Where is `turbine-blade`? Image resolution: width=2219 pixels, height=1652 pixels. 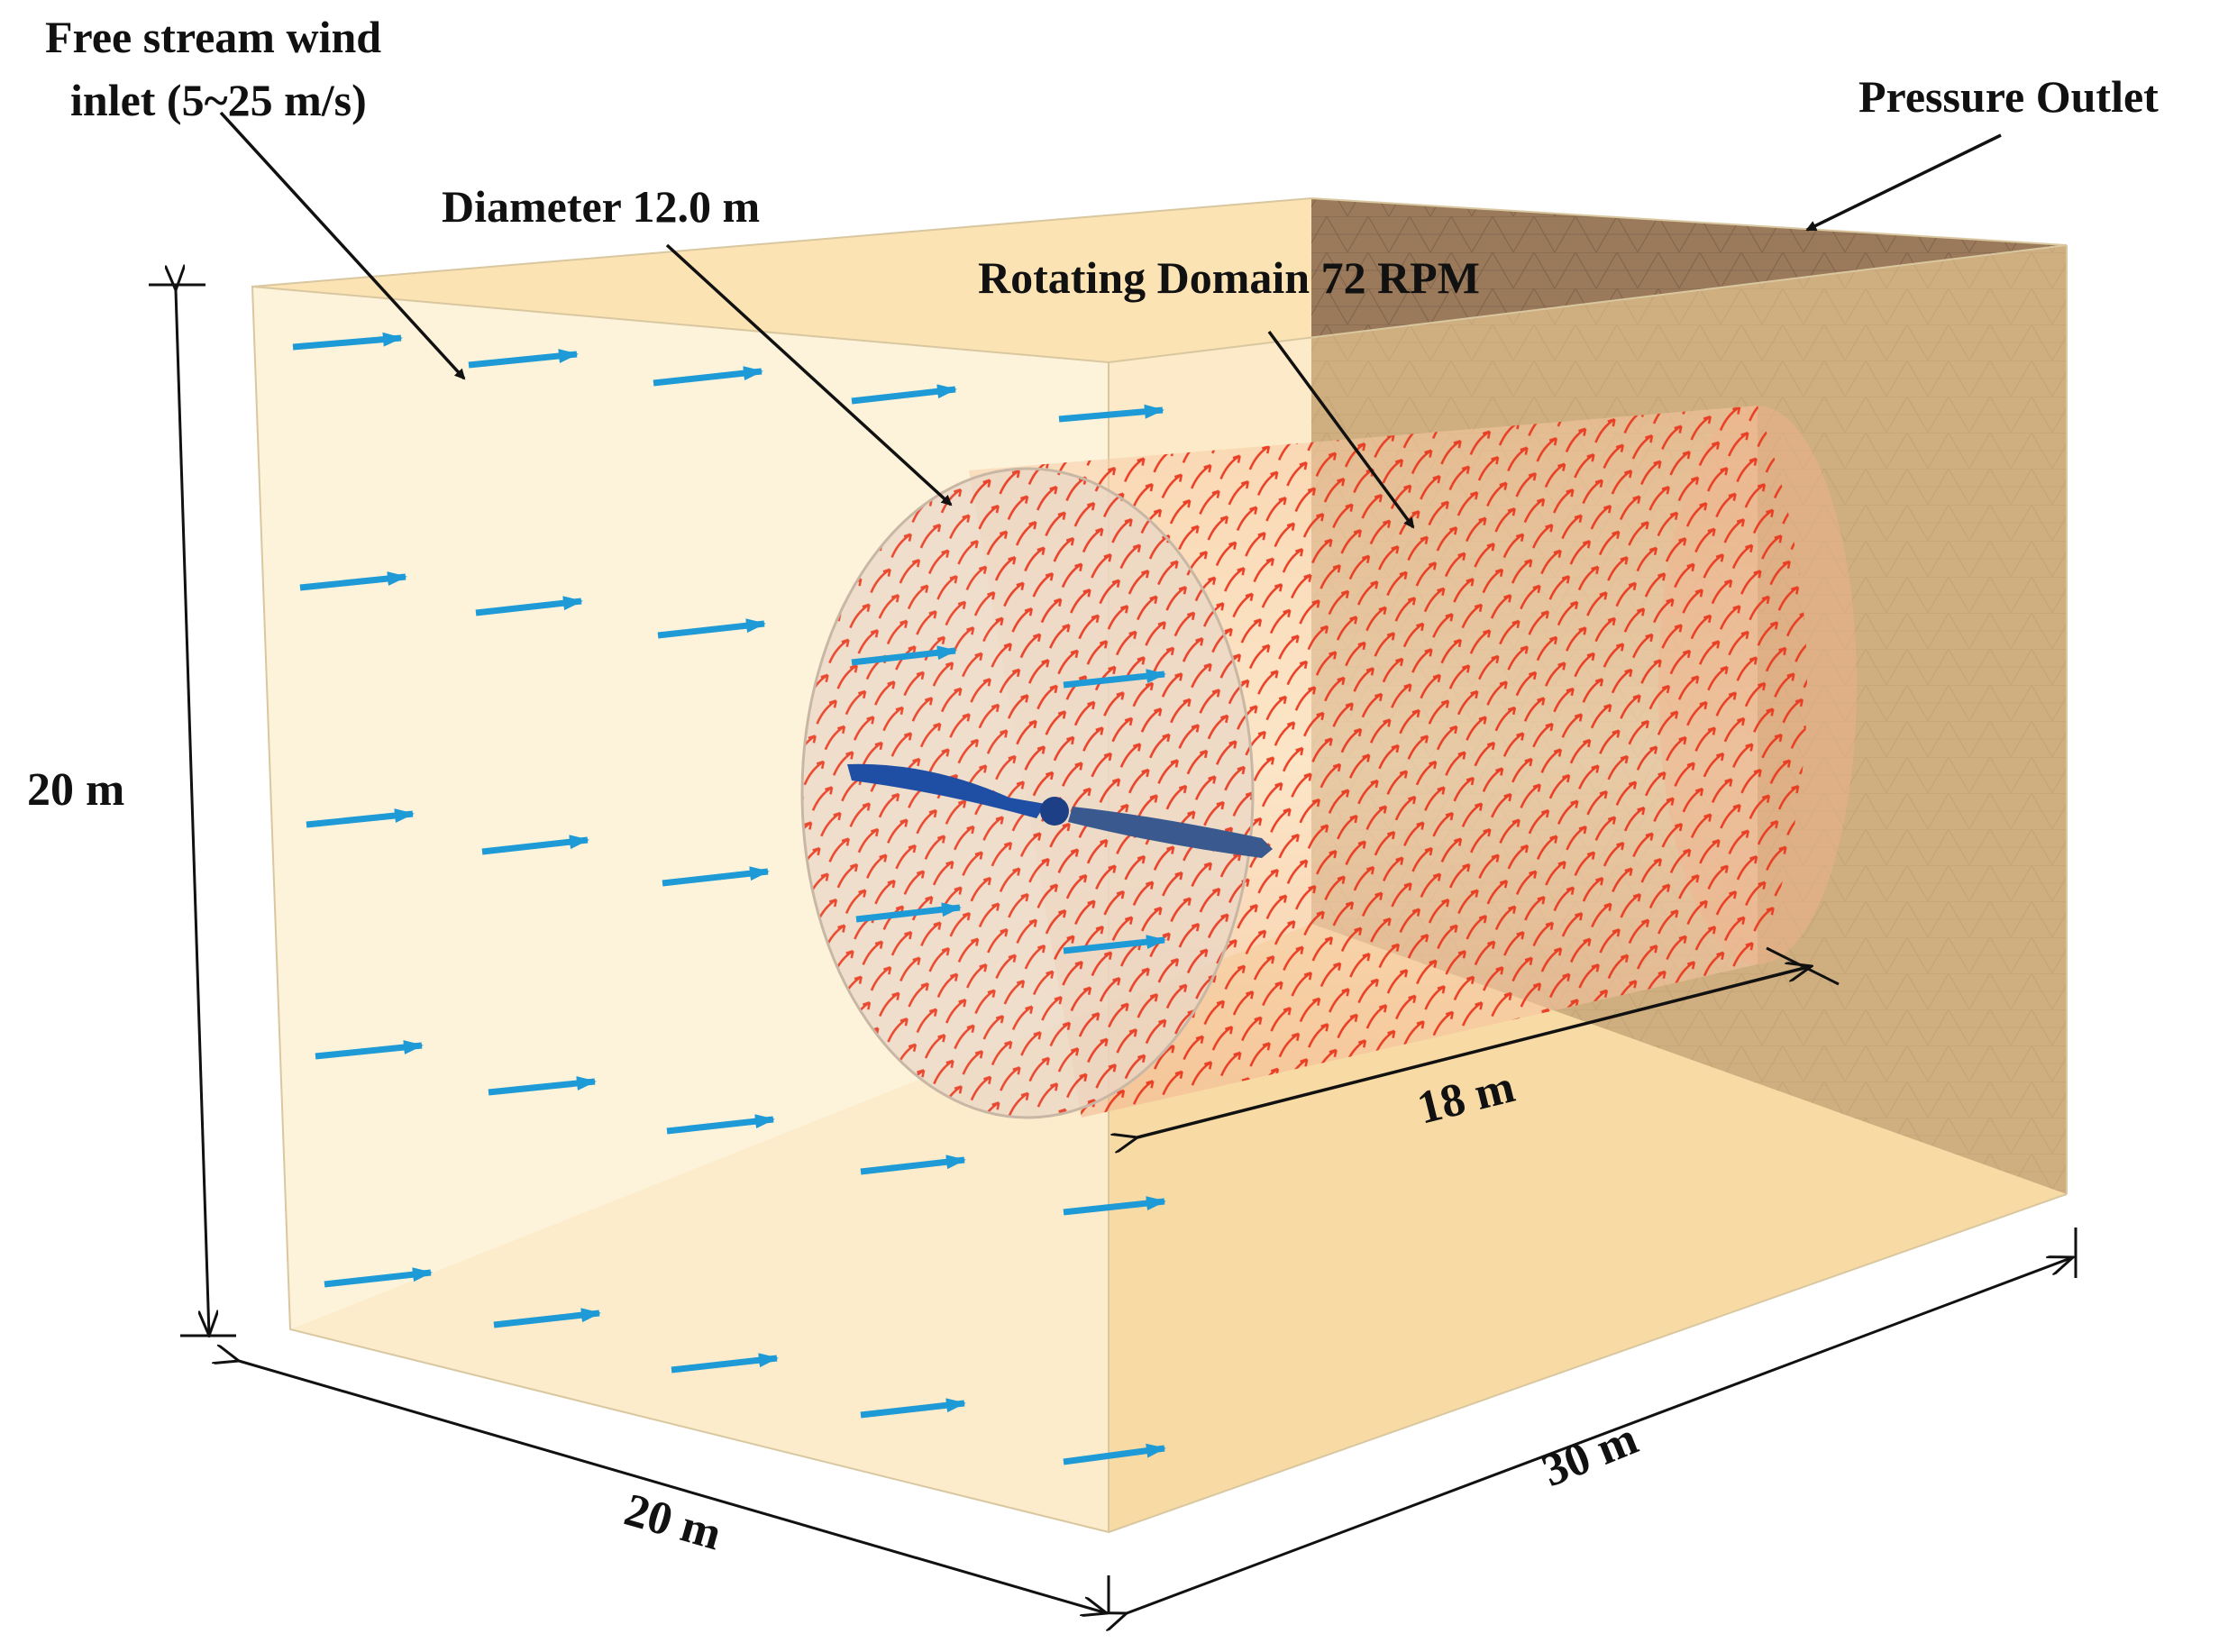 turbine-blade is located at coordinates (1060, 811).